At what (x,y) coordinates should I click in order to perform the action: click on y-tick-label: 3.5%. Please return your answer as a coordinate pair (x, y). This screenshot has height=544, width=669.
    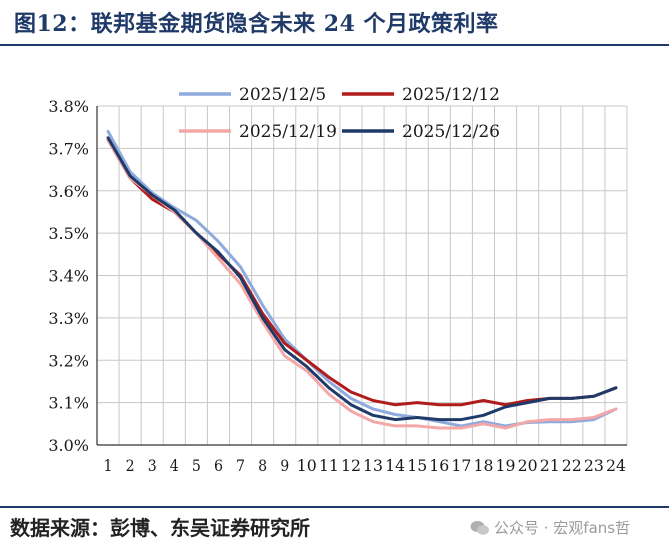
    Looking at the image, I should click on (68, 233).